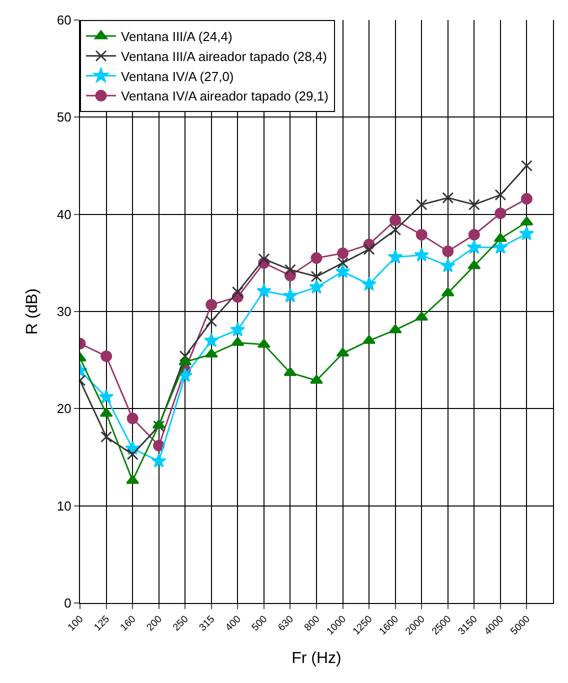  I want to click on x-tick-label: 160, so click(128, 624).